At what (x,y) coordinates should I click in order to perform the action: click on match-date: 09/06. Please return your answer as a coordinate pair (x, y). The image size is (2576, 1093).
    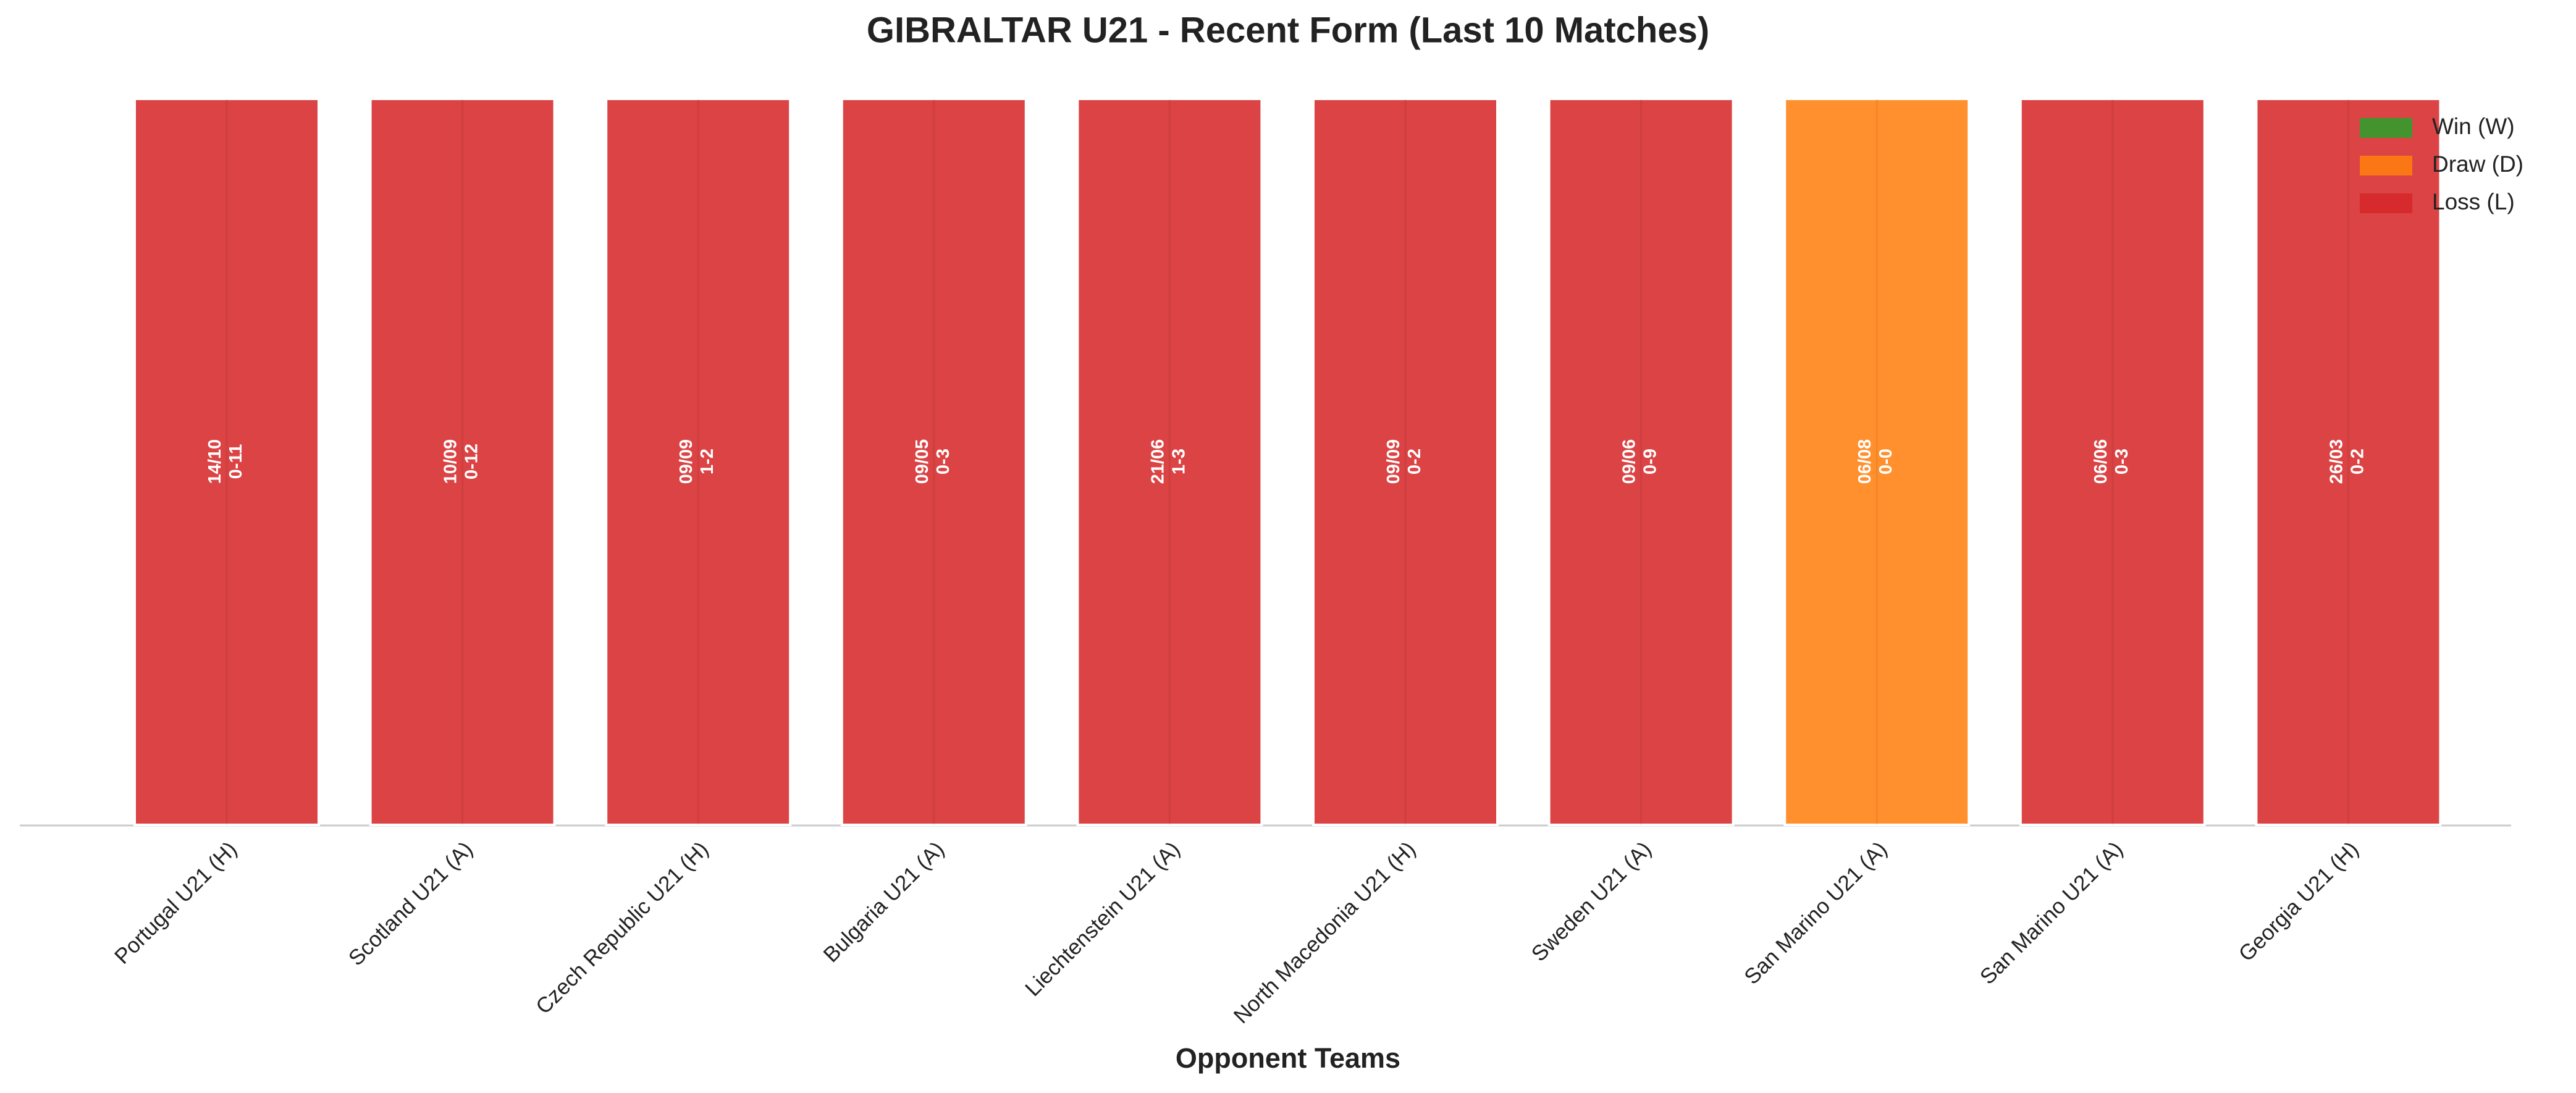
    Looking at the image, I should click on (1629, 462).